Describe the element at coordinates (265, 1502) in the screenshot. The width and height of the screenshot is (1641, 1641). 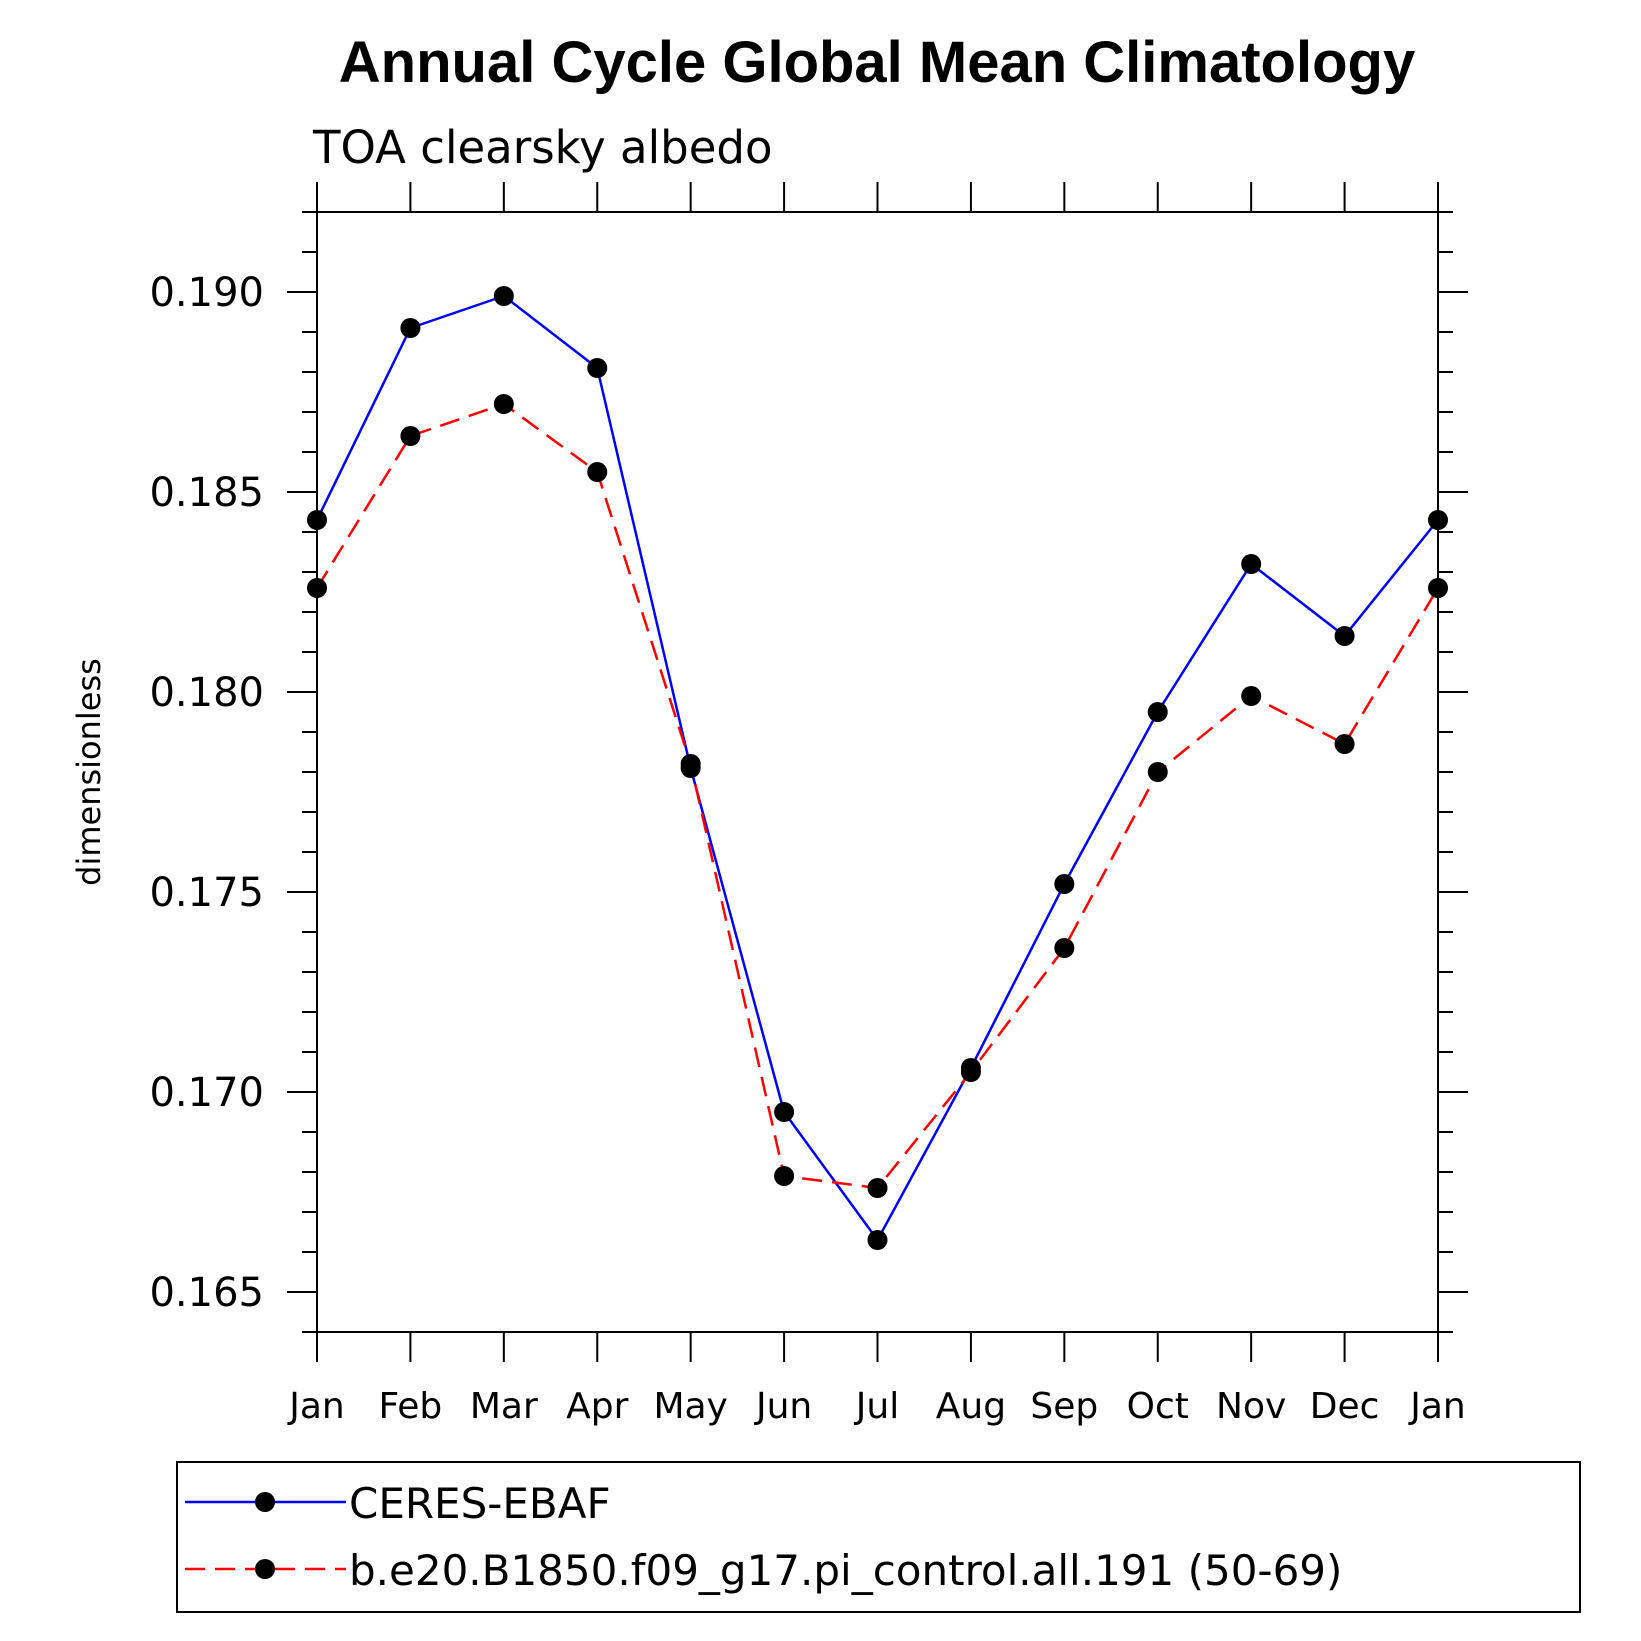
I see `legend-marker-ceres-ebaf` at that location.